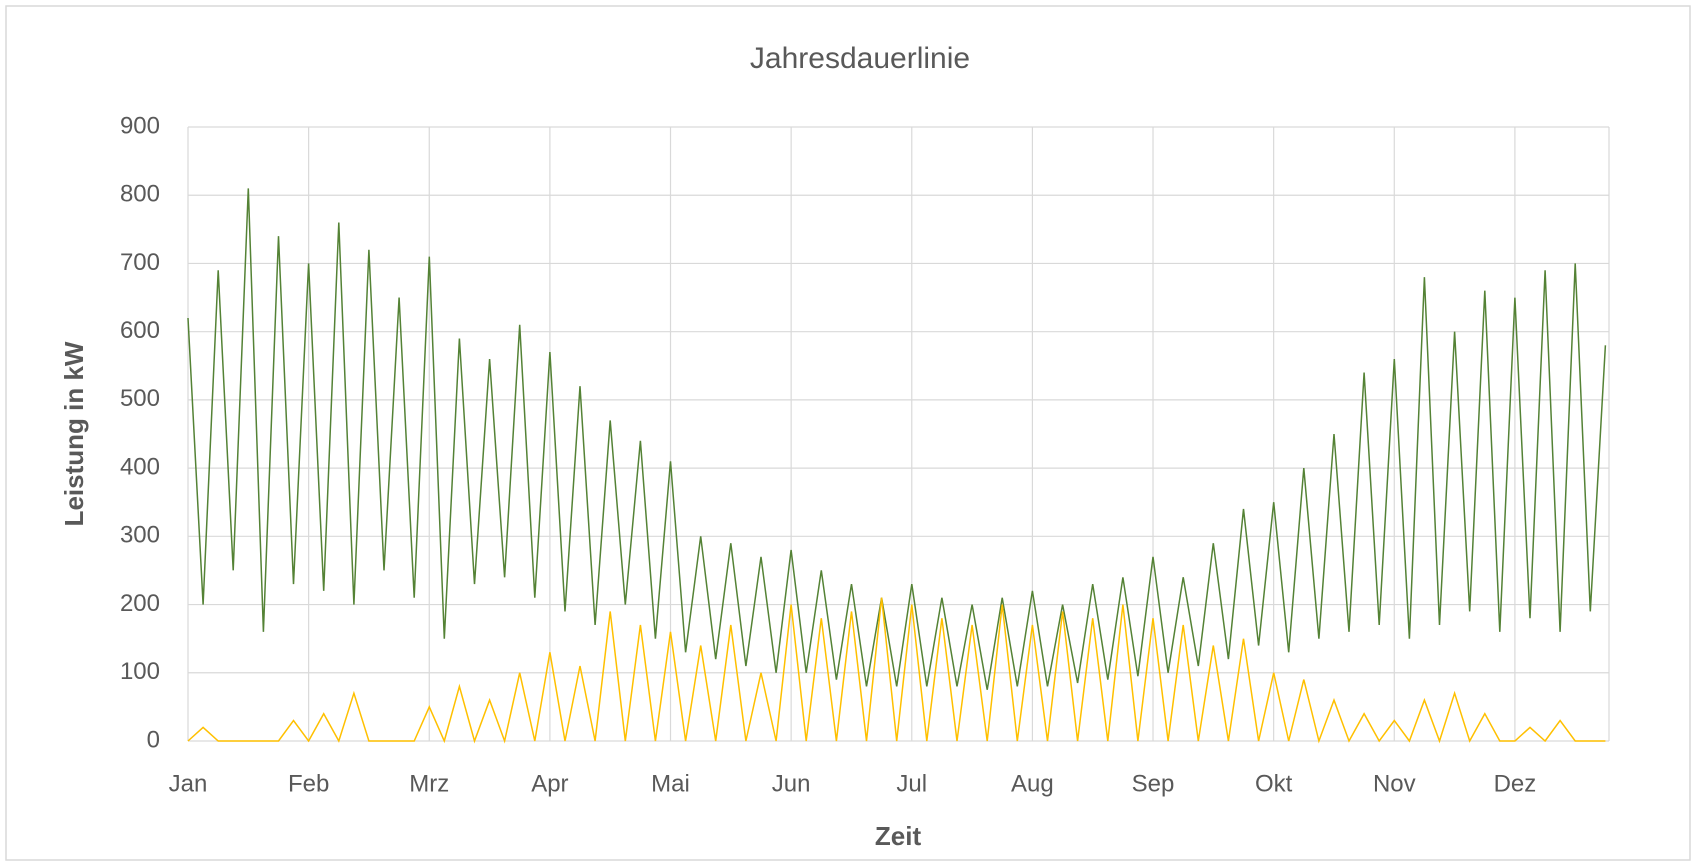  I want to click on x-tick-label: Jan, so click(188, 783).